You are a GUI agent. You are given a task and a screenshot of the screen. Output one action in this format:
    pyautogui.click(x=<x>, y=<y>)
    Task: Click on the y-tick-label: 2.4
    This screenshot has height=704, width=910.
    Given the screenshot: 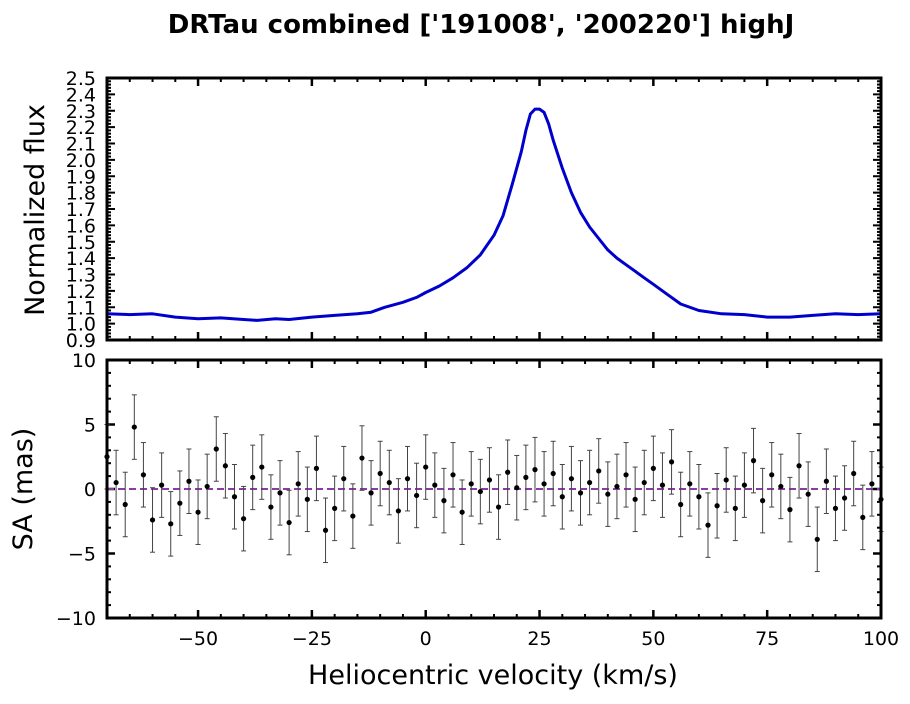 What is the action you would take?
    pyautogui.click(x=81, y=95)
    